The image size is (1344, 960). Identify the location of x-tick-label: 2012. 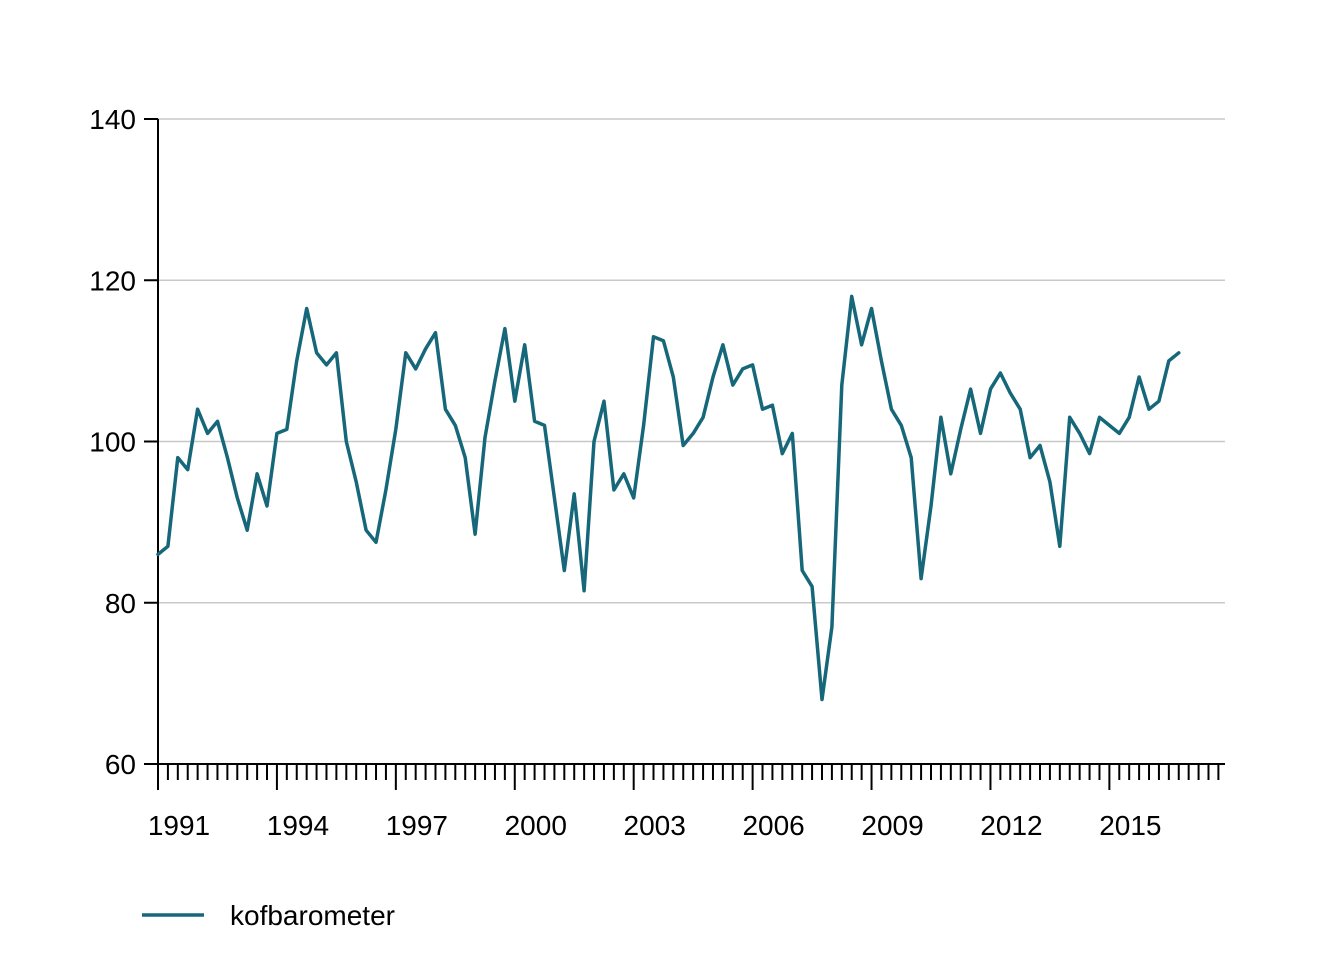
(1011, 825).